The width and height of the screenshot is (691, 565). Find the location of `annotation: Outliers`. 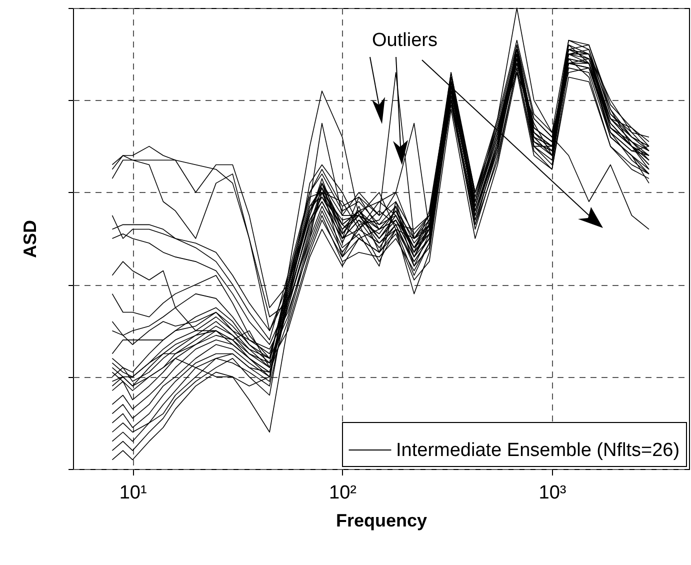

annotation: Outliers is located at coordinates (405, 40).